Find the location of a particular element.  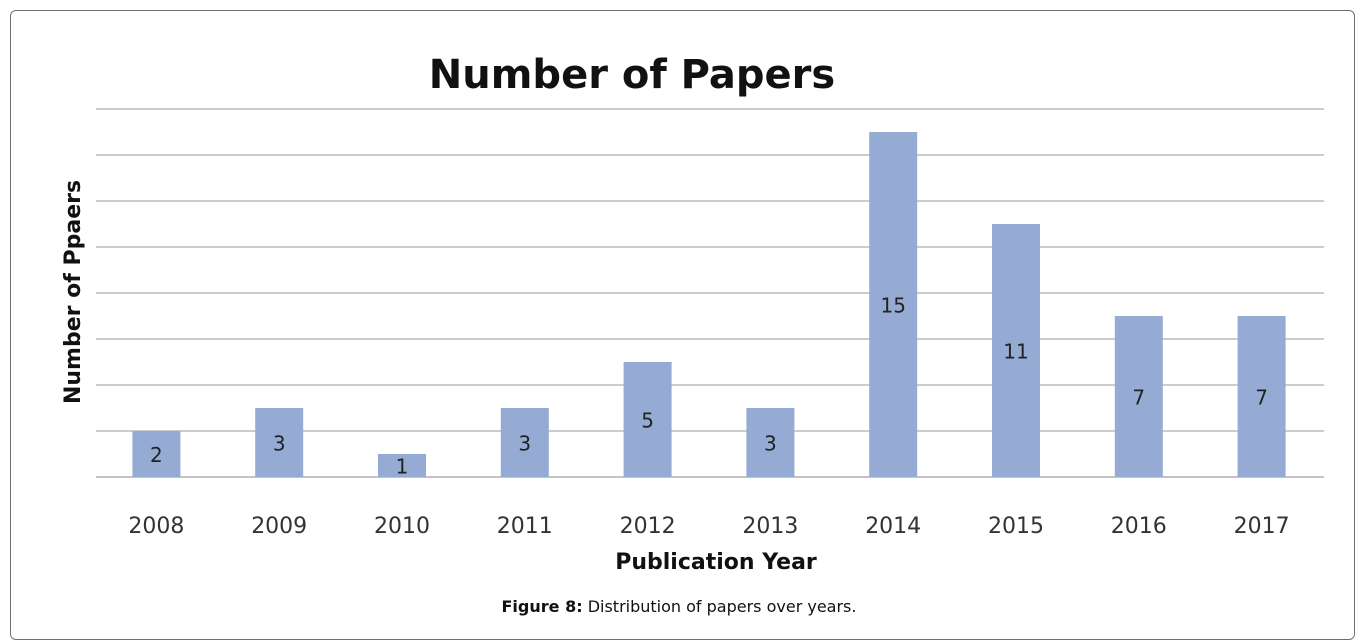

data-label-2011: 3 is located at coordinates (524, 444).